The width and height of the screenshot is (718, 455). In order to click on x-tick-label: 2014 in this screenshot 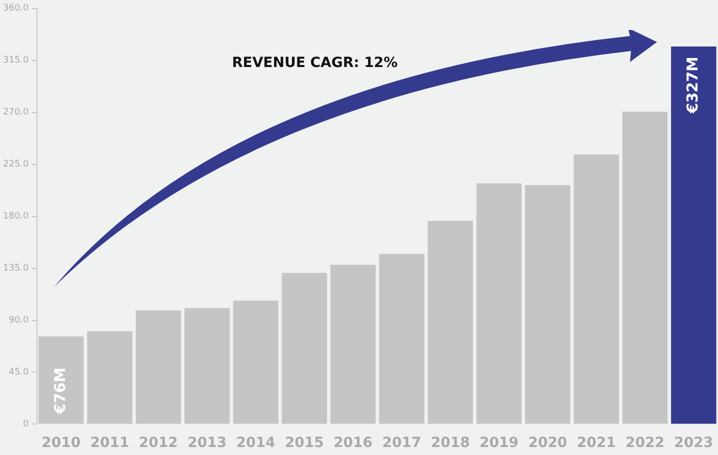, I will do `click(256, 443)`.